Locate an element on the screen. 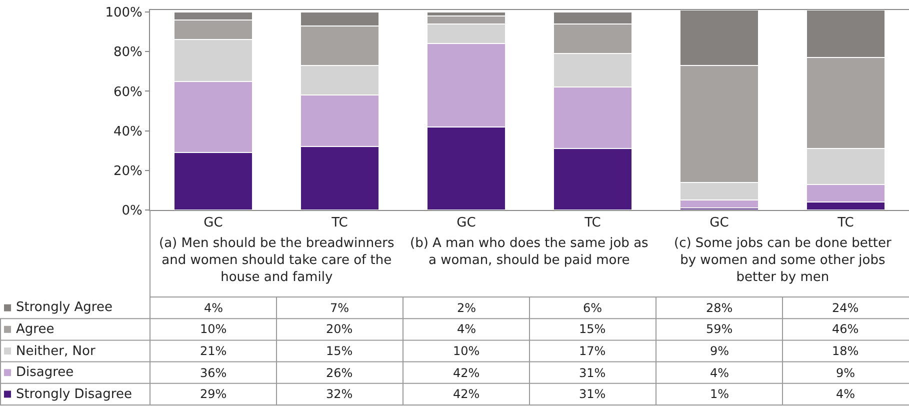 This screenshot has width=909, height=406. text: (b) A man who does the same job as a woman, should be paid more is located at coordinates (529, 252).